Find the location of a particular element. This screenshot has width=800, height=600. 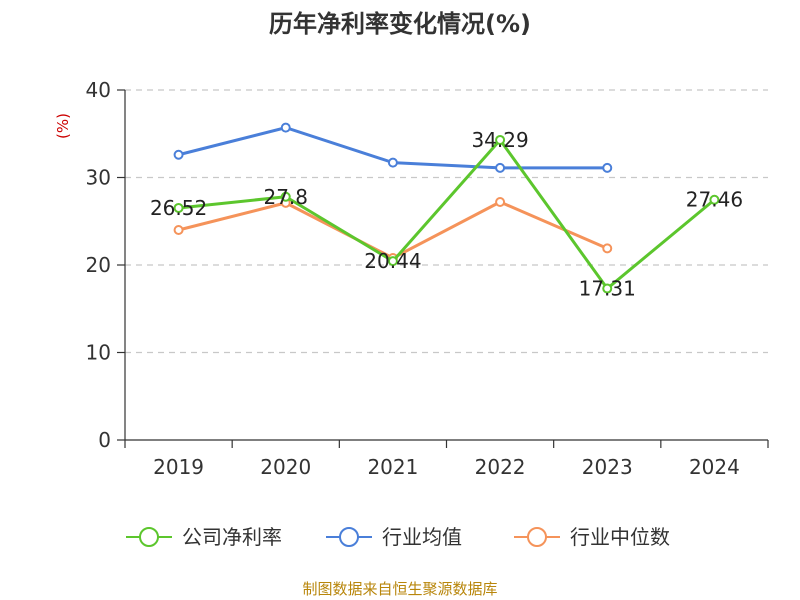

legend-item-1: 行业均值 is located at coordinates (394, 537).